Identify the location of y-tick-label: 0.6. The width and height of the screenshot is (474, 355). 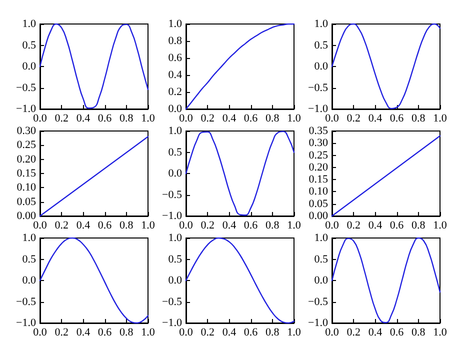
(175, 58).